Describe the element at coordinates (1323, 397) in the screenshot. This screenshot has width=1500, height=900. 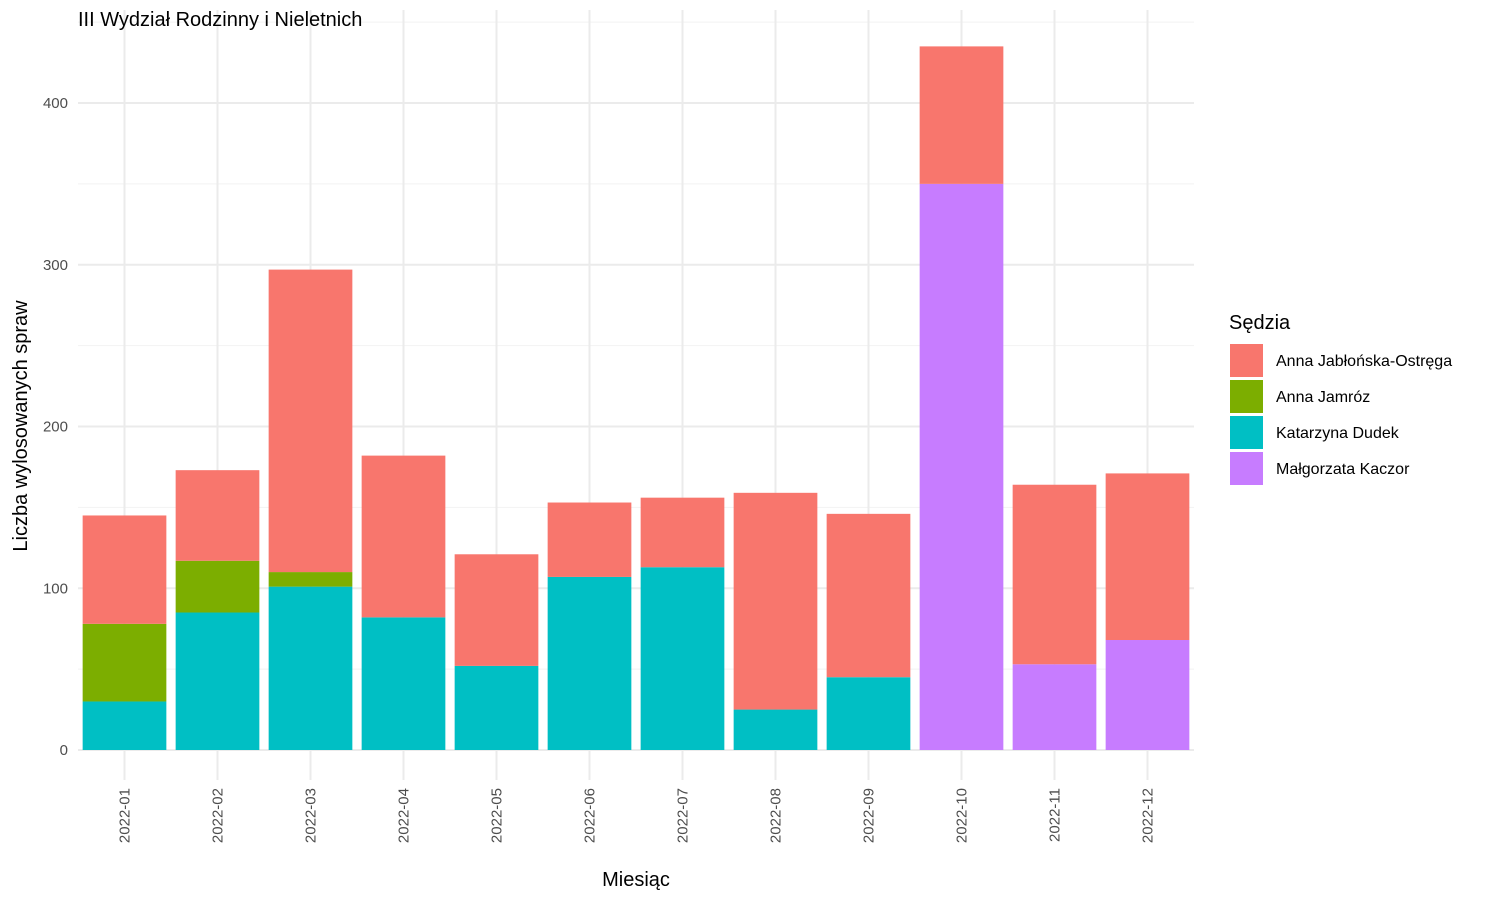
I see `legend-label: Anna Jamróz` at that location.